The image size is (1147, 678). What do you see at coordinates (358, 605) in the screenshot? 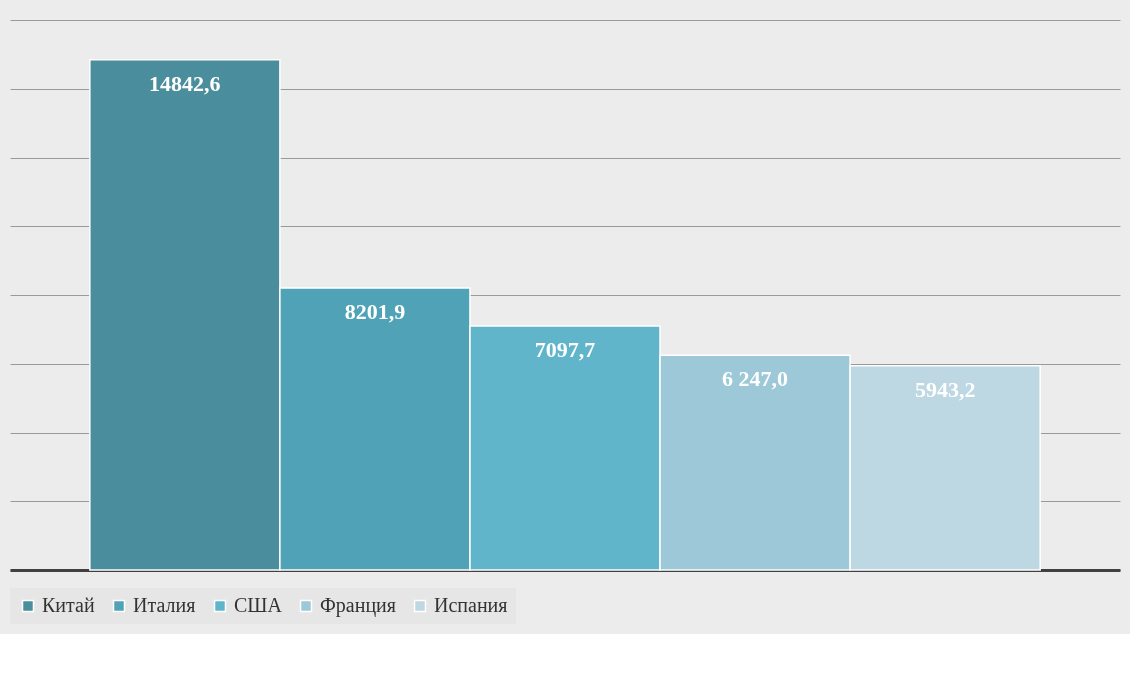
I see `legend-label: Франция` at bounding box center [358, 605].